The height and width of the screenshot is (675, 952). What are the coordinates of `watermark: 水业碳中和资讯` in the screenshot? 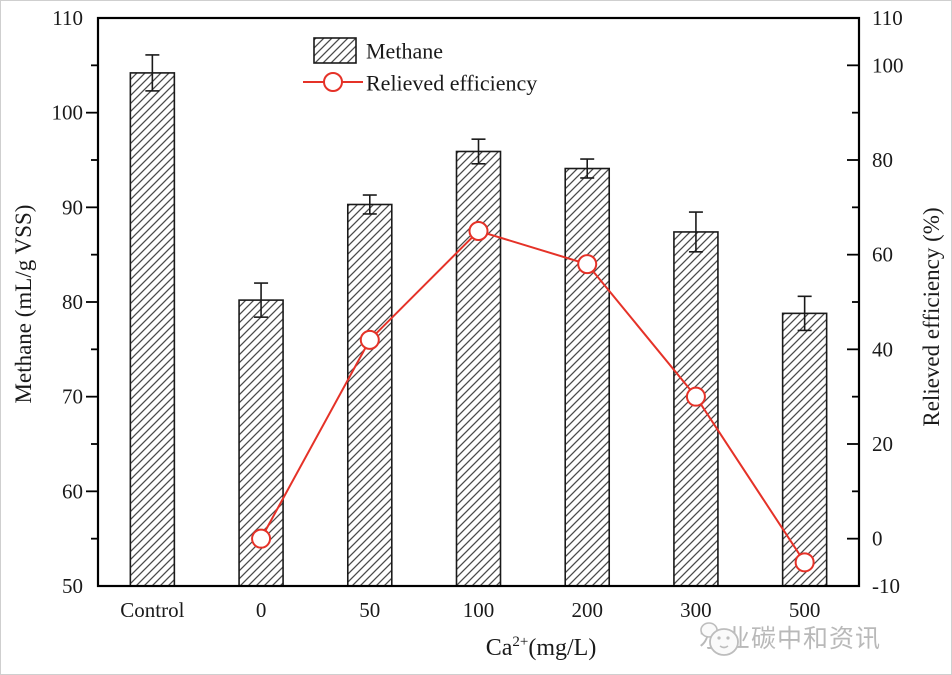 It's located at (790, 637).